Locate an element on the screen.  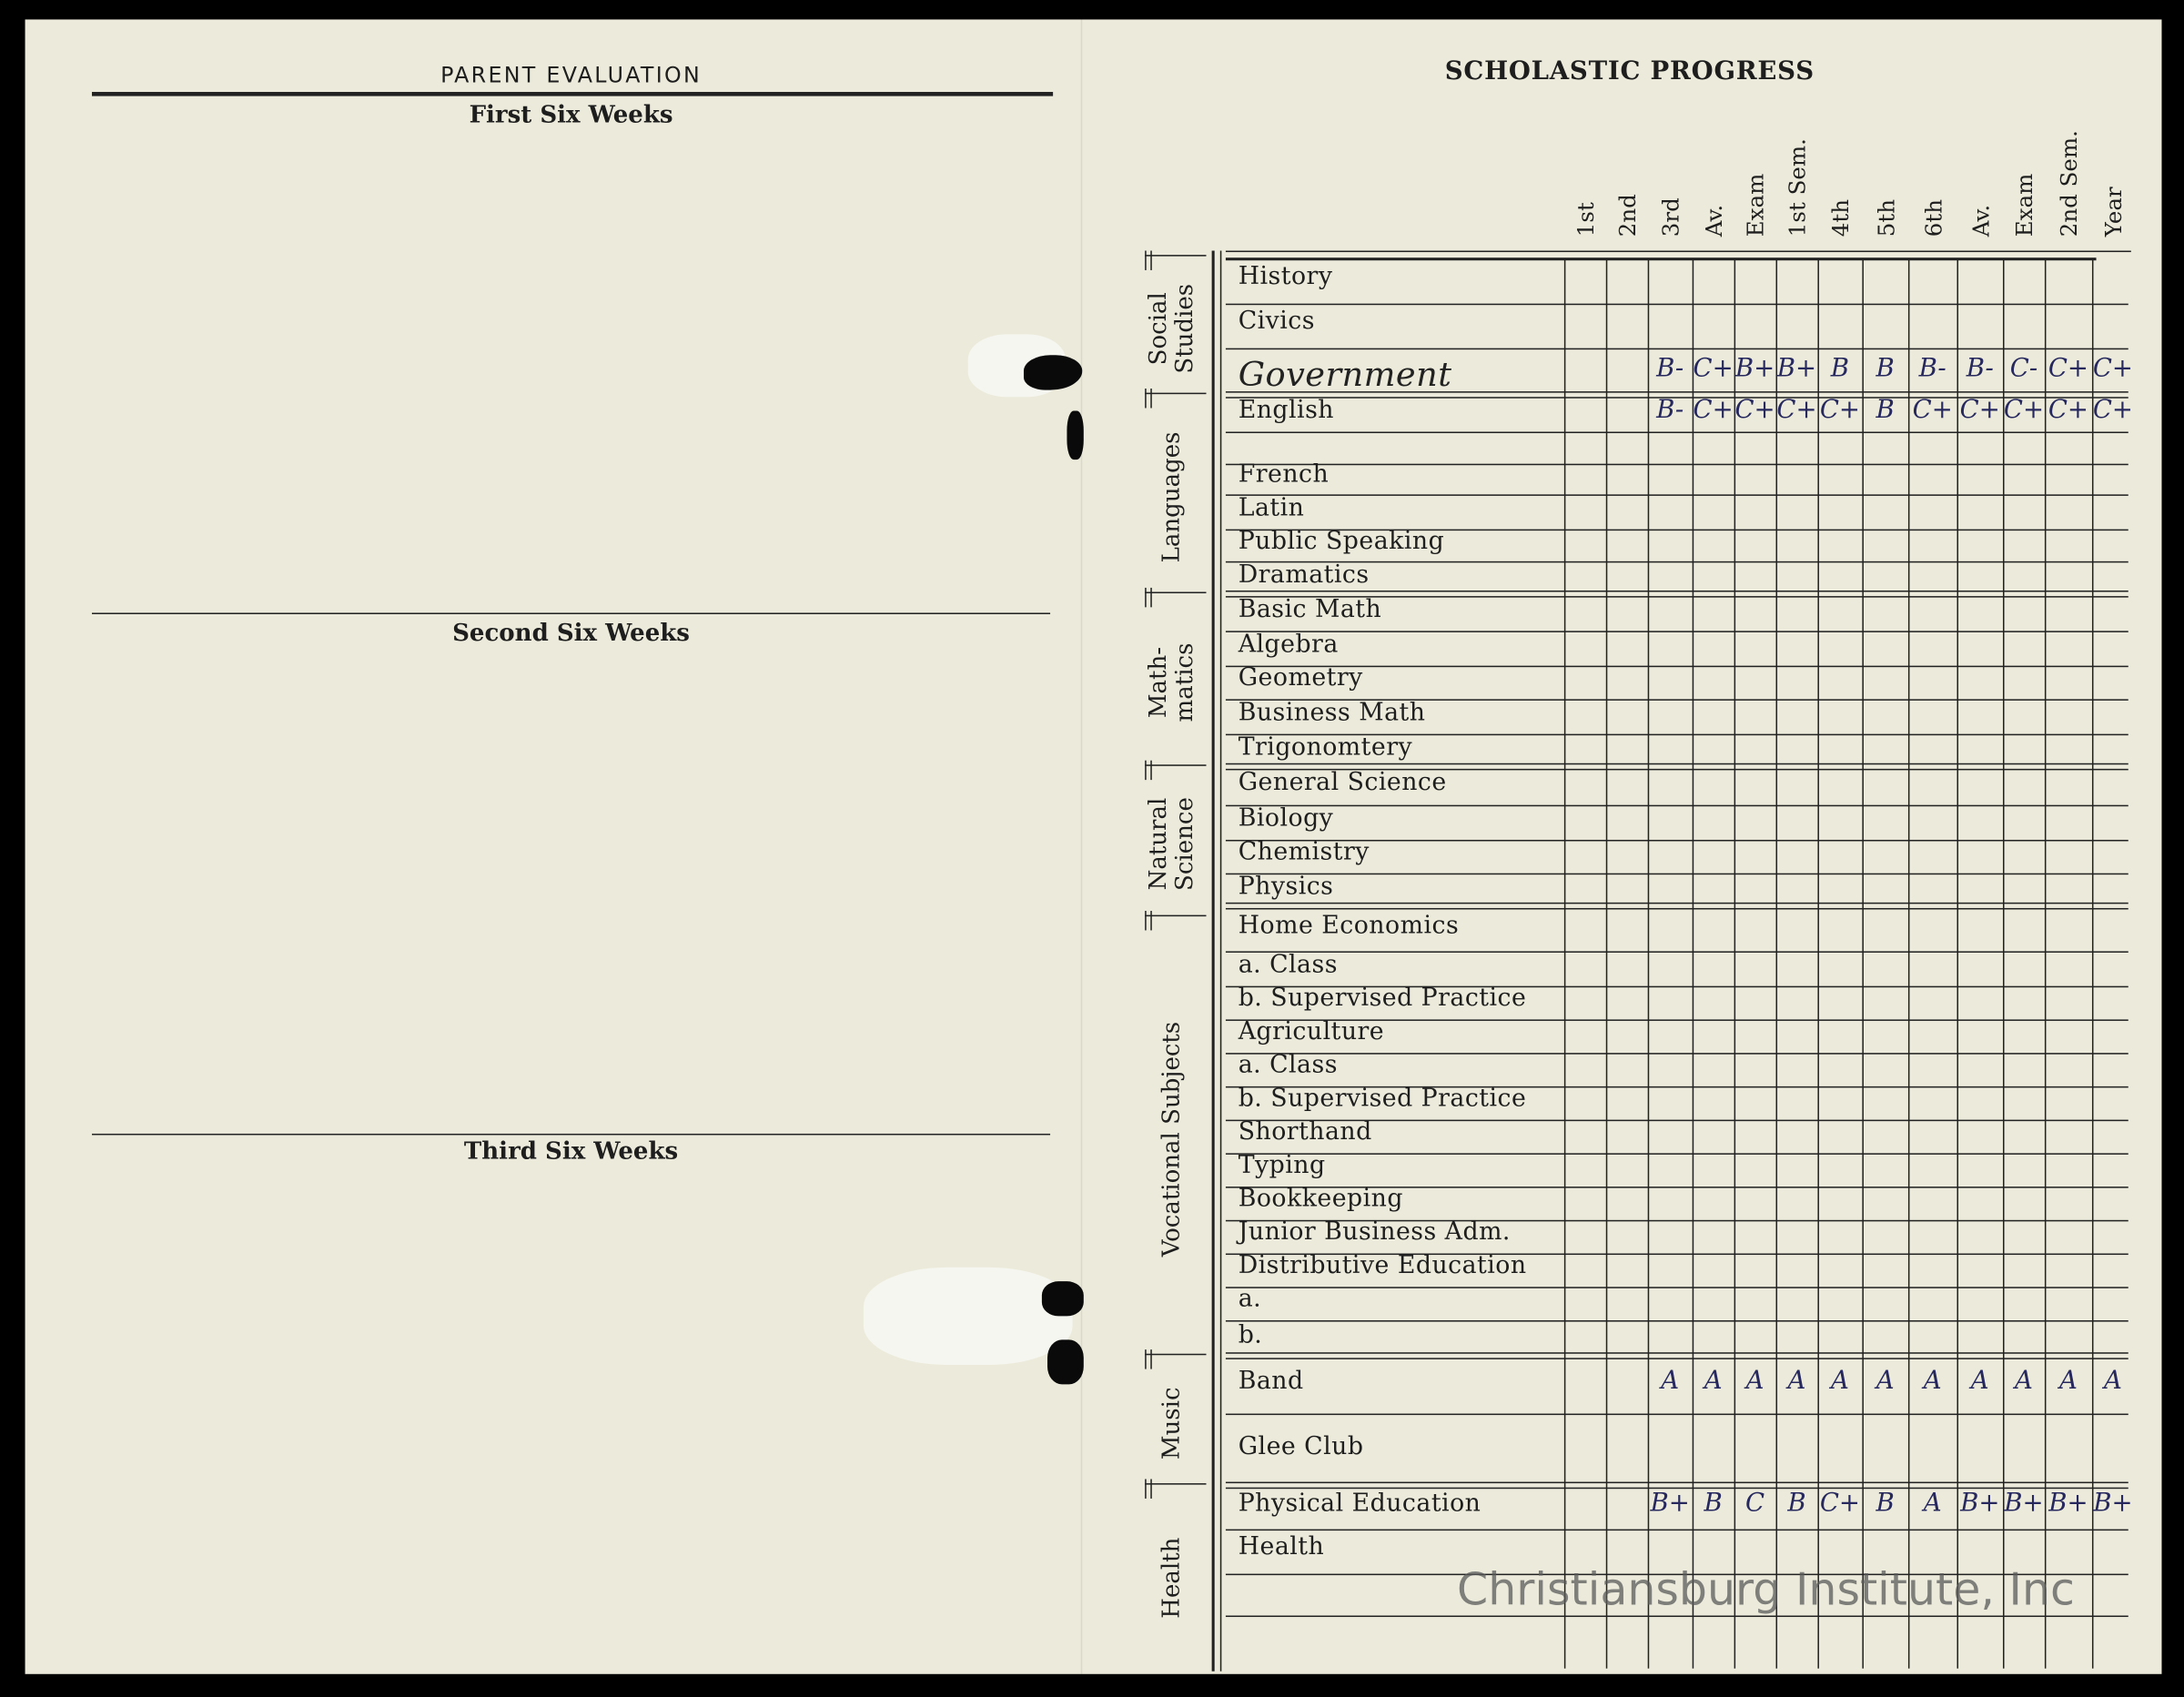
subject-label: Glee Club is located at coordinates (1301, 1446).